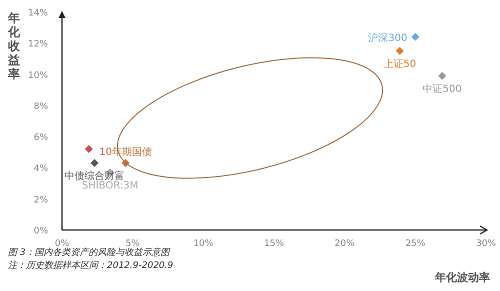 This screenshot has width=500, height=291. What do you see at coordinates (94, 176) in the screenshot?
I see `series-label: 中债综合财富` at bounding box center [94, 176].